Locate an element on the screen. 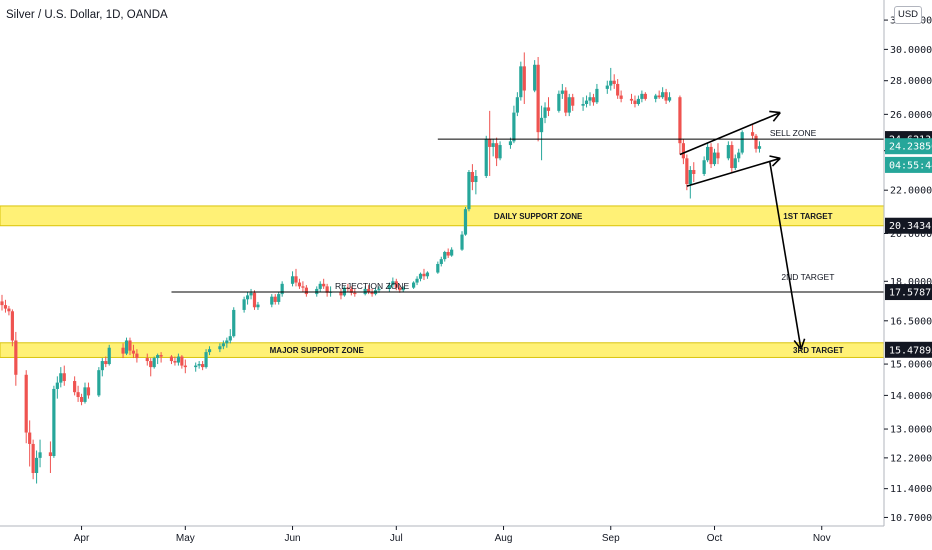  upper-channel-arrow is located at coordinates (730, 133).